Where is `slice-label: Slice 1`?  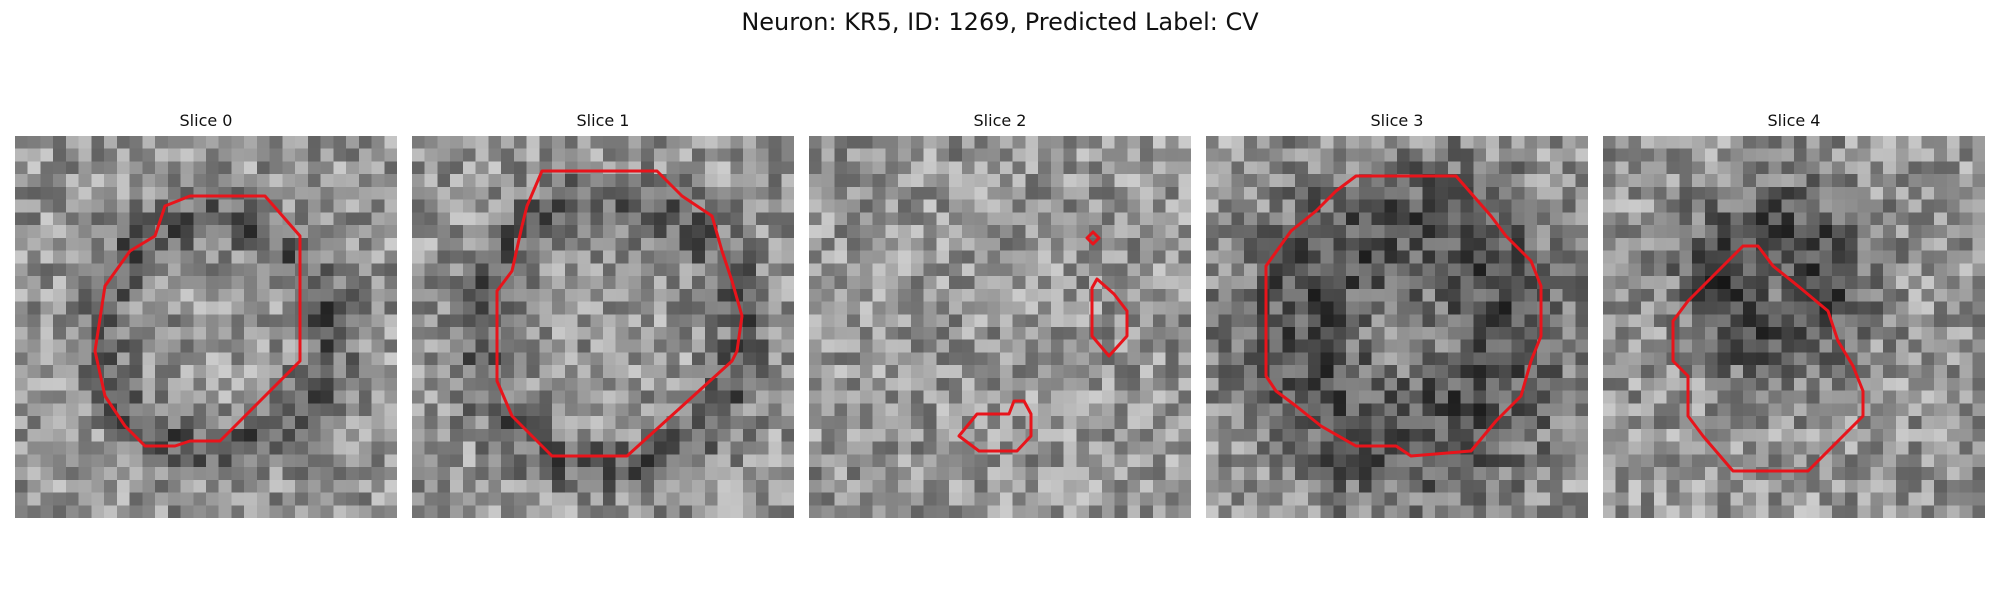 slice-label: Slice 1 is located at coordinates (603, 120).